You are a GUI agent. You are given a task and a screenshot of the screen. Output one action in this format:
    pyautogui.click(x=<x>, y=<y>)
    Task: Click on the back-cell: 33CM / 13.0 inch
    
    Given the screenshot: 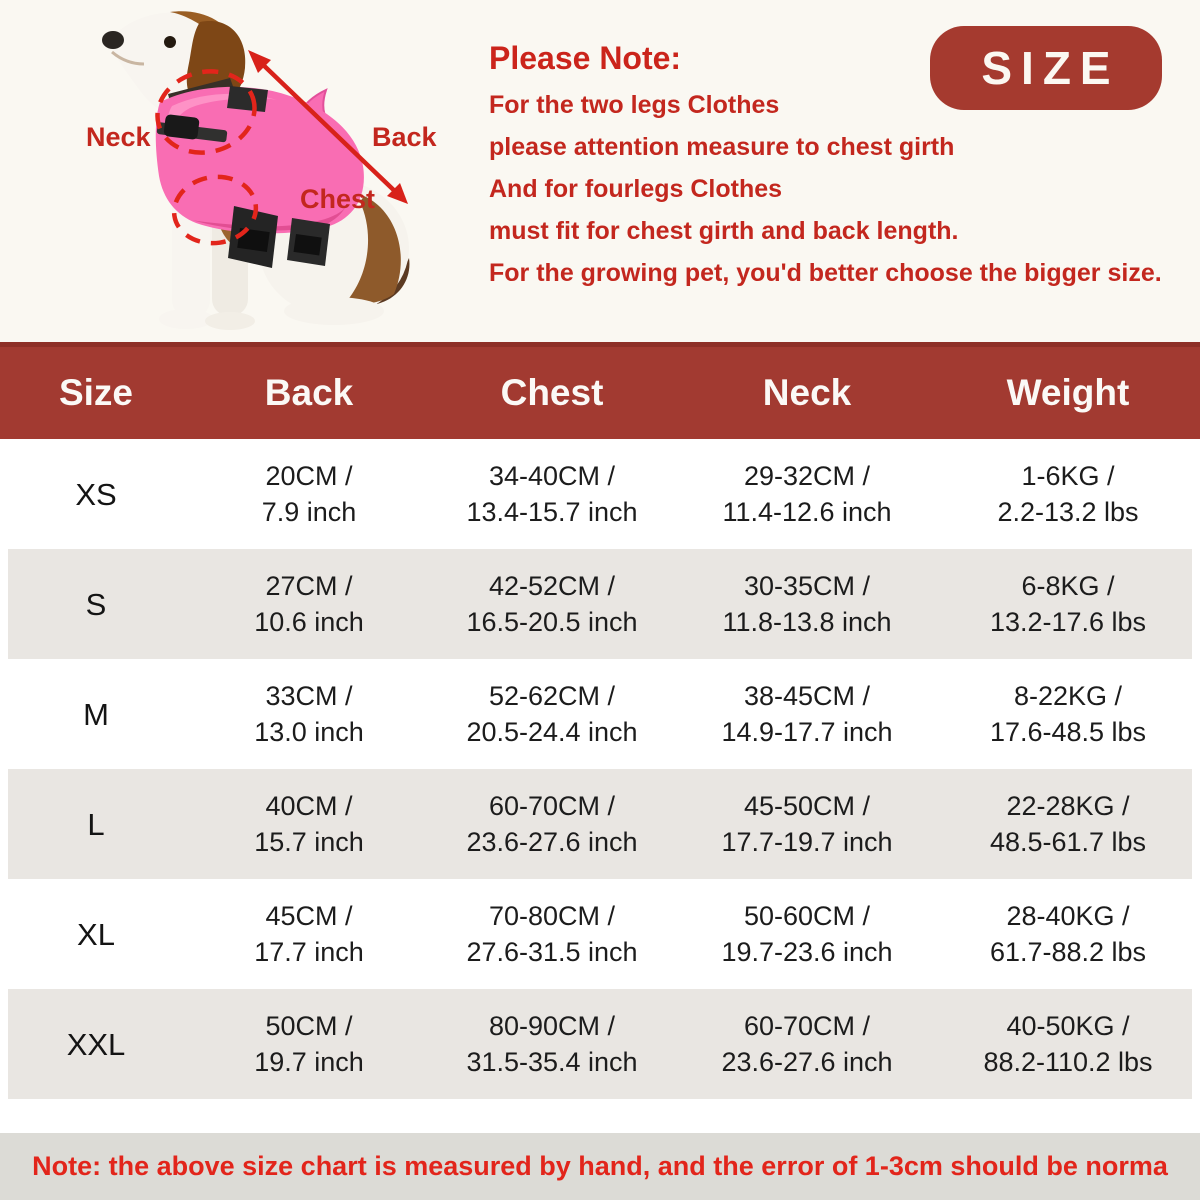 What is the action you would take?
    pyautogui.click(x=309, y=714)
    